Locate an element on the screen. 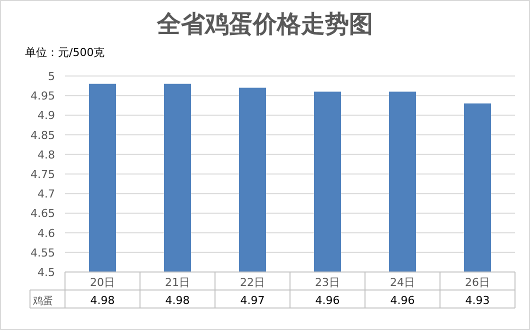 The image size is (530, 330). x-tick-label: 21日 is located at coordinates (177, 282).